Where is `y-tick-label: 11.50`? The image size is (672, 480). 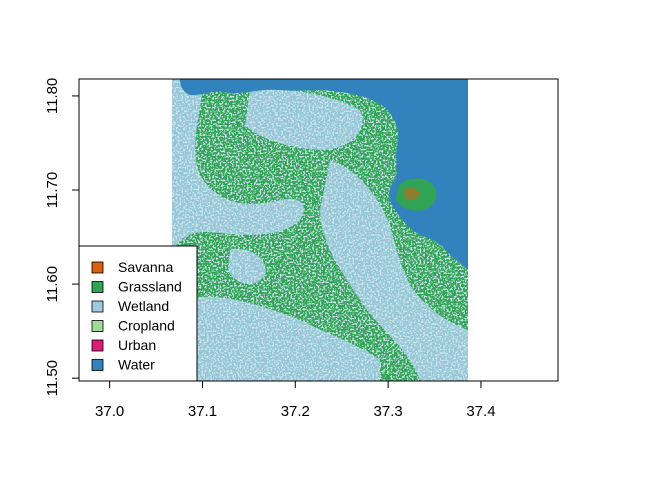 y-tick-label: 11.50 is located at coordinates (52, 378).